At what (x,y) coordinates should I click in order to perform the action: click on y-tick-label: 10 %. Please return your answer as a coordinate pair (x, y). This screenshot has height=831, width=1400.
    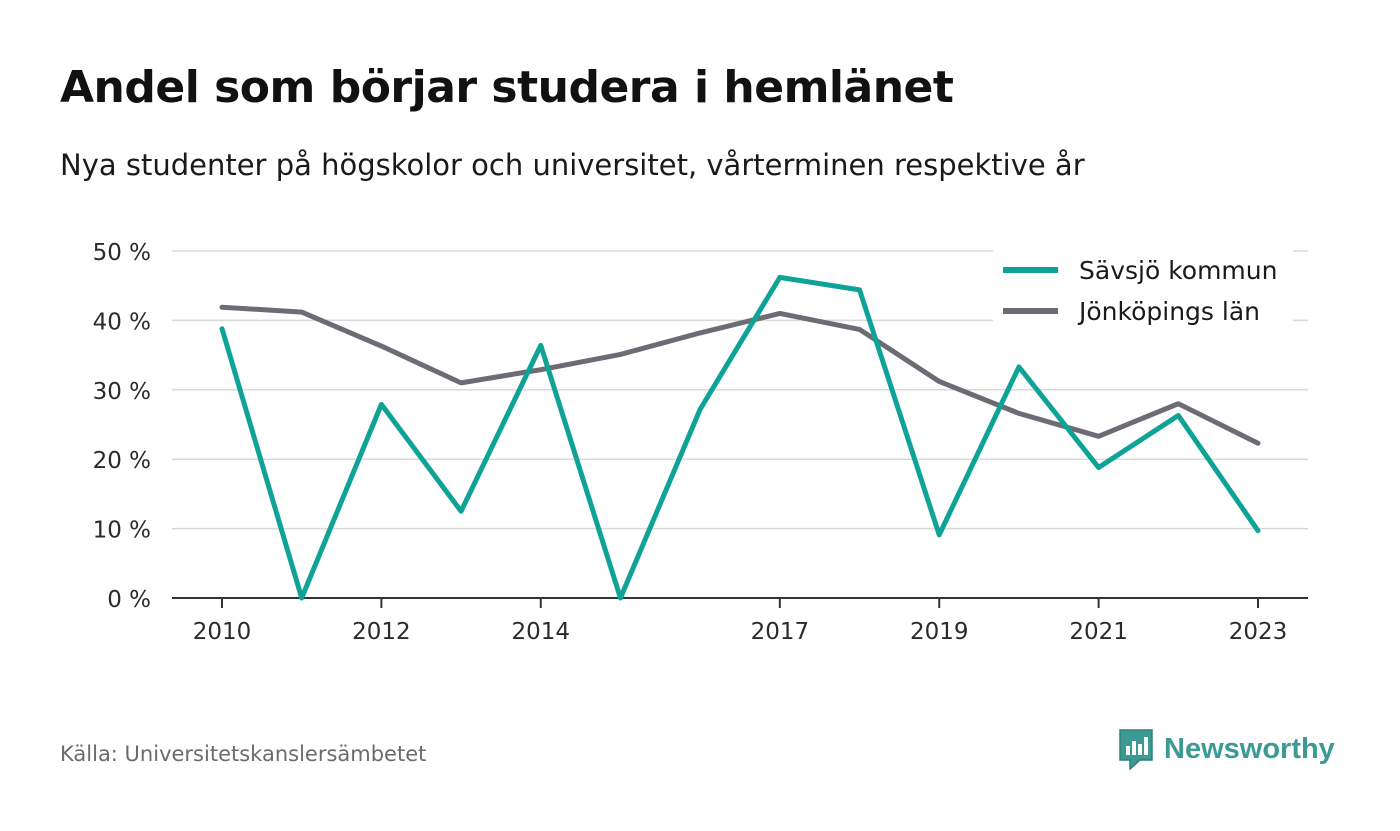
    Looking at the image, I should click on (122, 531).